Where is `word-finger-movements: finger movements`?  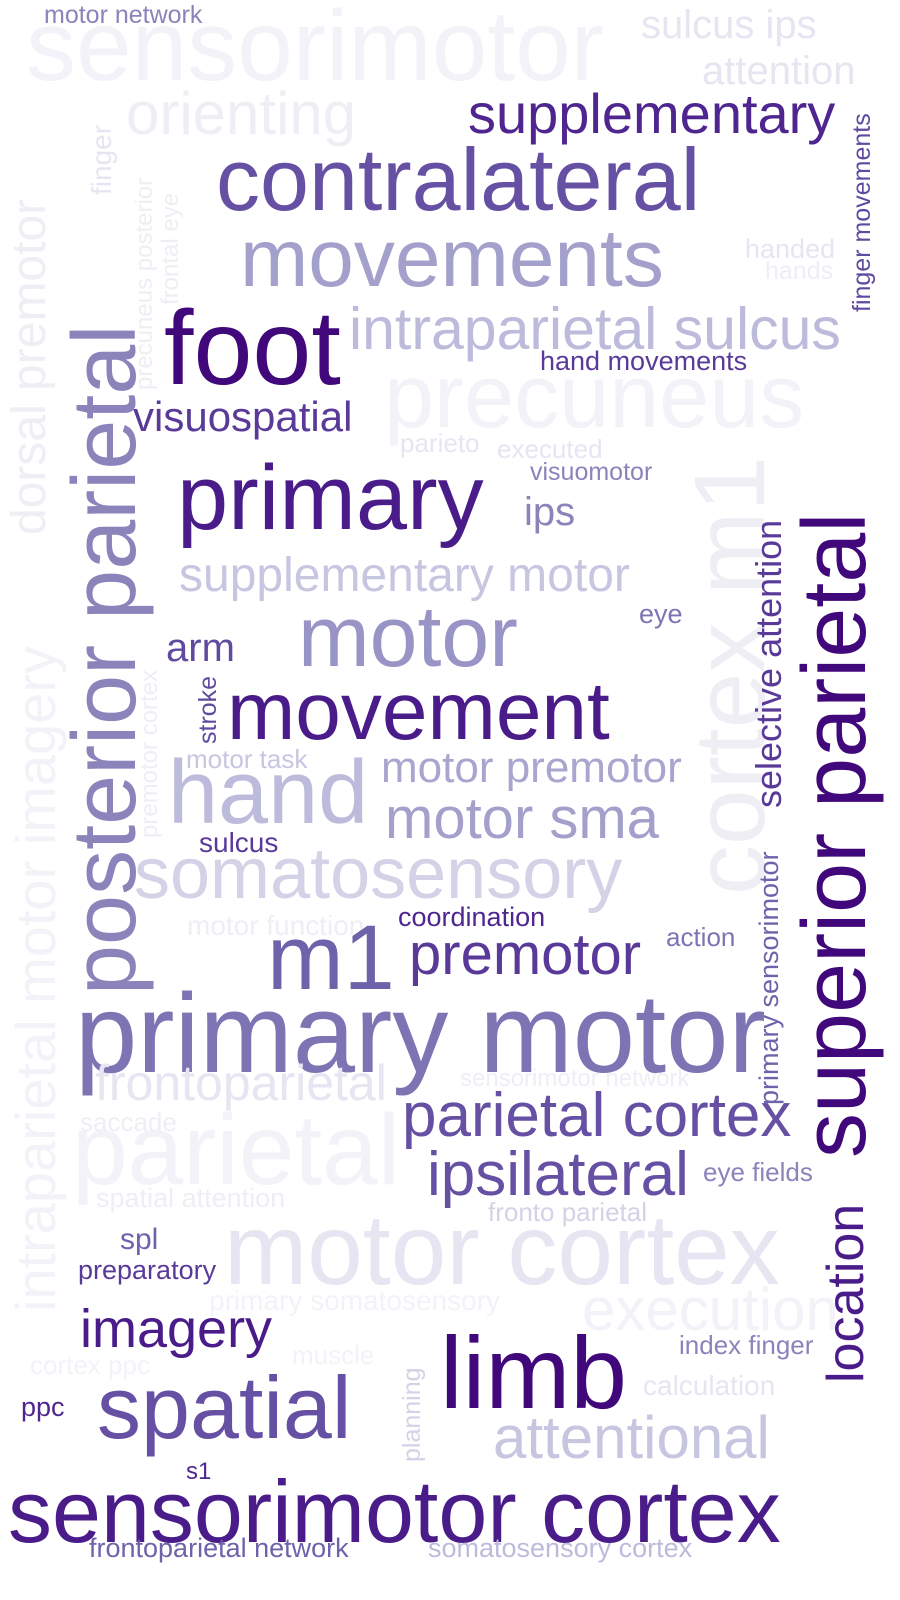
word-finger-movements: finger movements is located at coordinates (862, 212).